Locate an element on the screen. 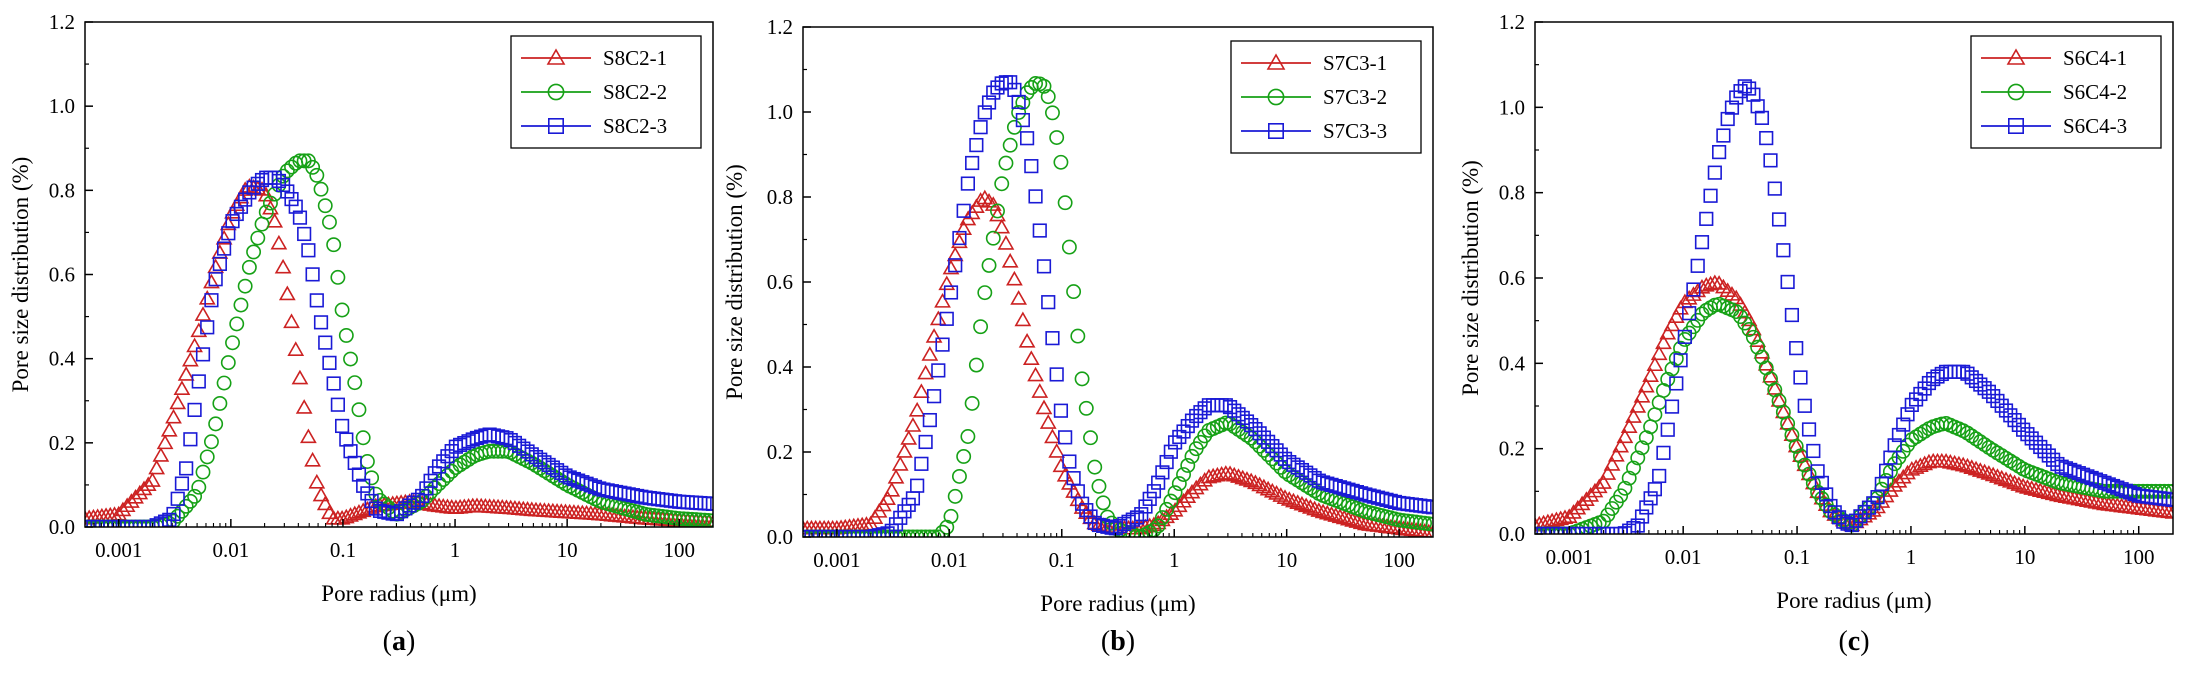  y-tick-label: 0.0 is located at coordinates (780, 537).